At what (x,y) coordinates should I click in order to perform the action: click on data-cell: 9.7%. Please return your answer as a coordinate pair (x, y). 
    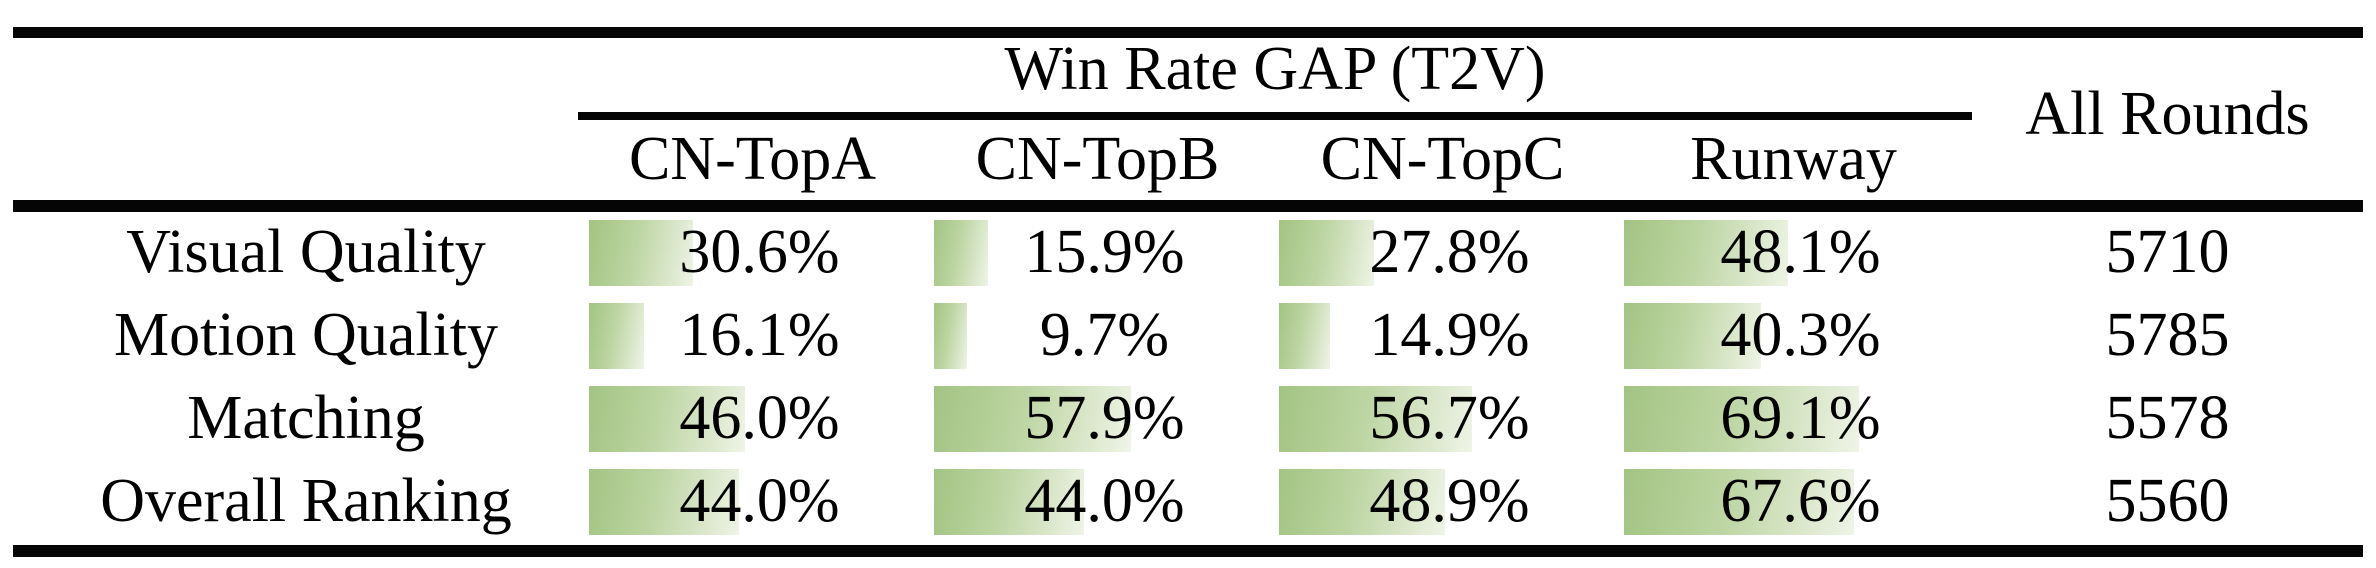
    Looking at the image, I should click on (1097, 336).